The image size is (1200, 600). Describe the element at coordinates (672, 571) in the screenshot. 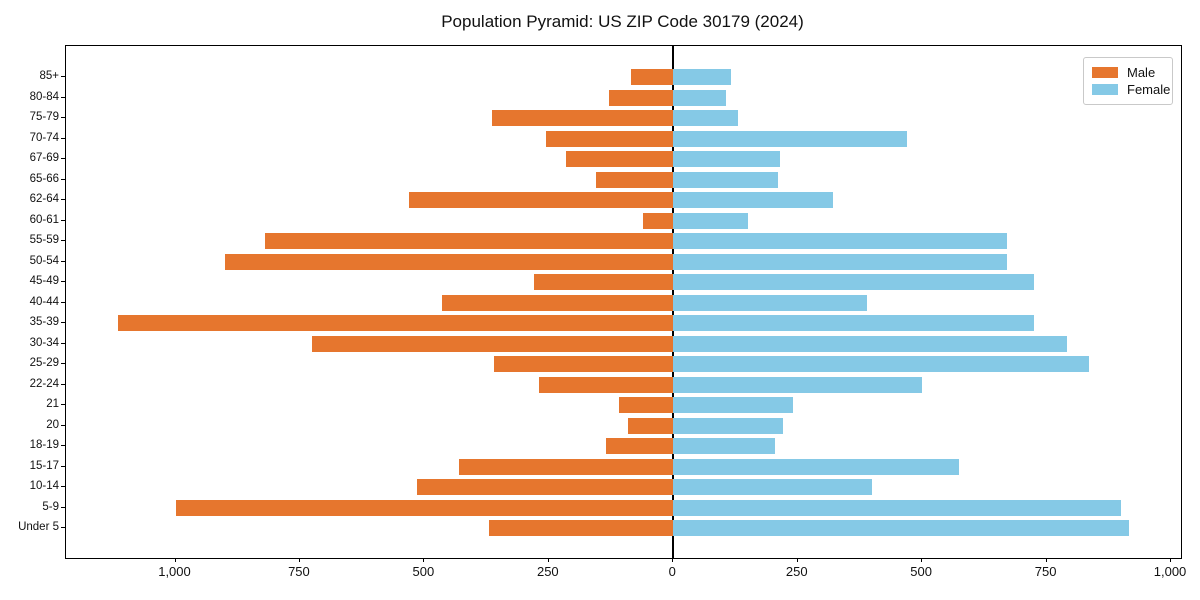

I see `x-tick-label: 0` at that location.